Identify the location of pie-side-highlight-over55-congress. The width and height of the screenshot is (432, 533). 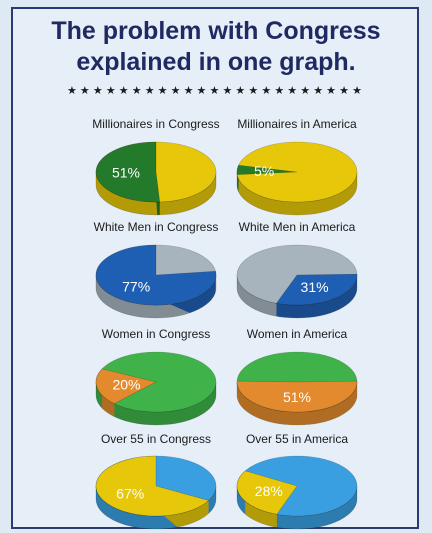
(182, 507).